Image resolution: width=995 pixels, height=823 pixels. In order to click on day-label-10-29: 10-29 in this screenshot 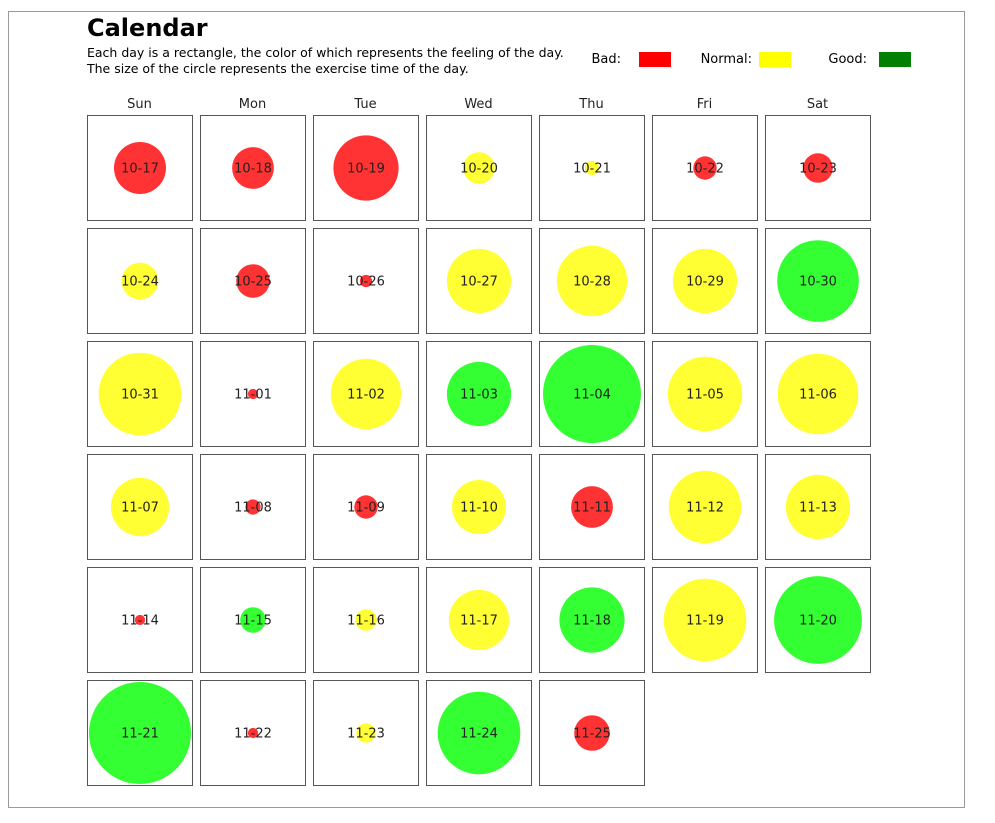, I will do `click(705, 282)`.